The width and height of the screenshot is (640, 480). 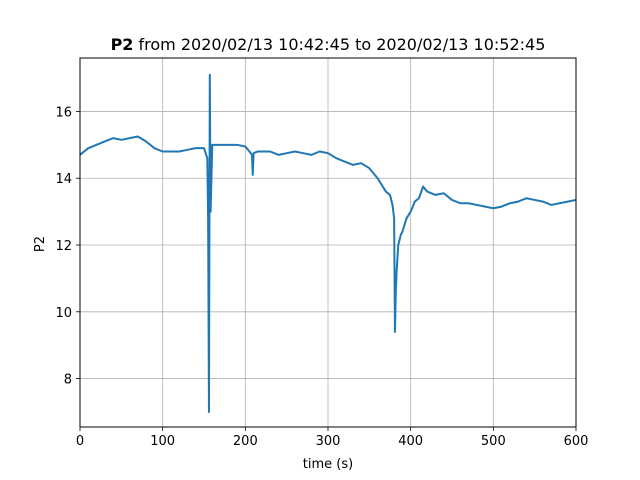 I want to click on x-tick-label: 200, so click(x=245, y=441).